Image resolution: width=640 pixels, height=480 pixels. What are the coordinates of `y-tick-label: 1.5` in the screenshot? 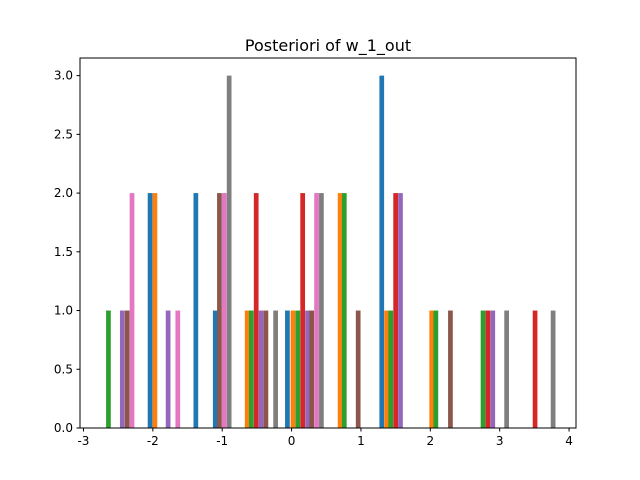 It's located at (63, 252).